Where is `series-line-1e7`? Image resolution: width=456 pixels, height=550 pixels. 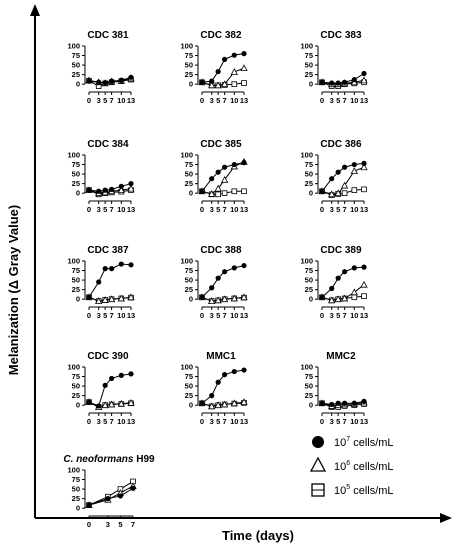
series-line-1e7 is located at coordinates (111, 496).